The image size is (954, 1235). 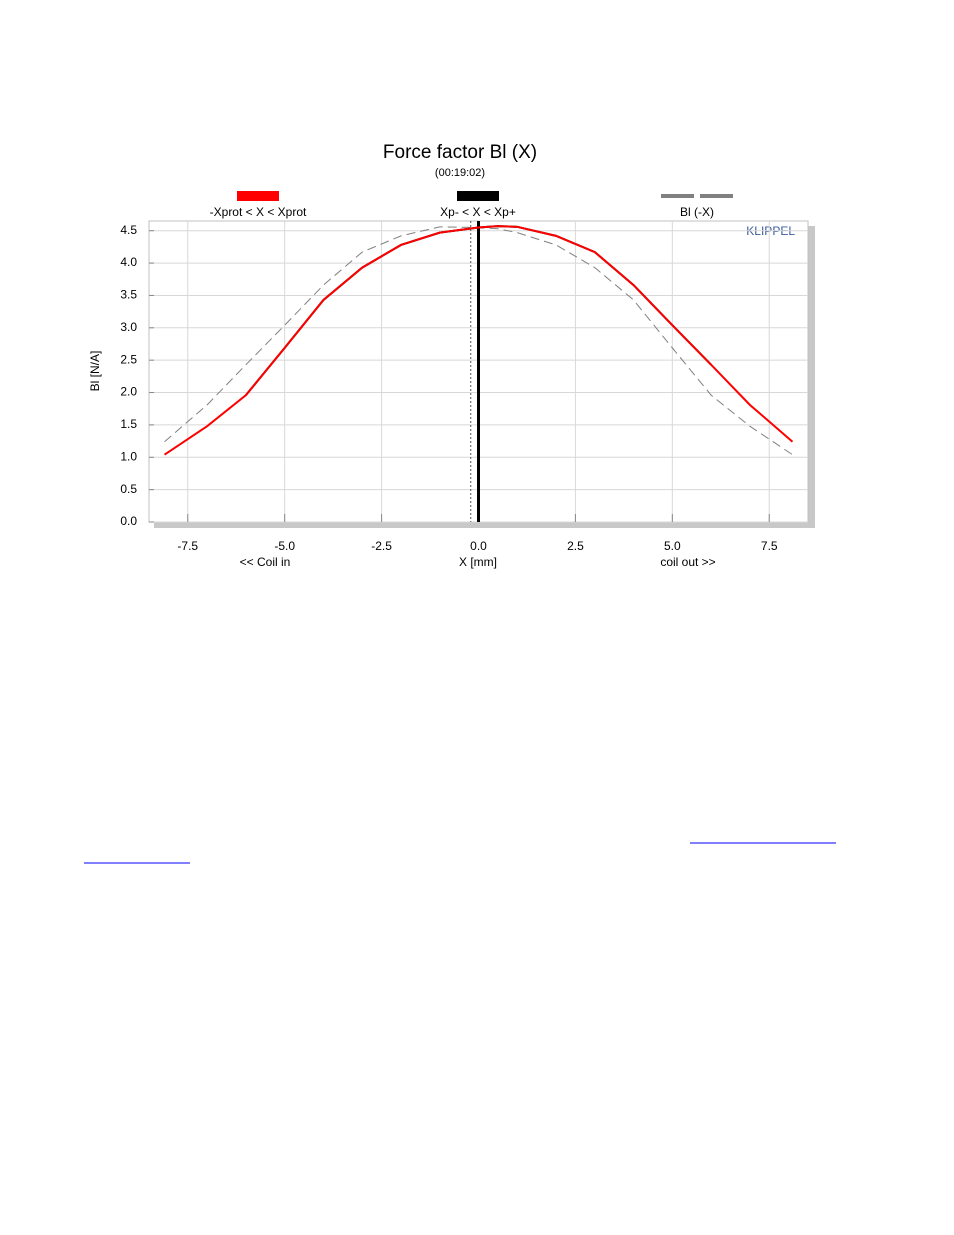 What do you see at coordinates (265, 562) in the screenshot?
I see `x-axis-note: << Coil in` at bounding box center [265, 562].